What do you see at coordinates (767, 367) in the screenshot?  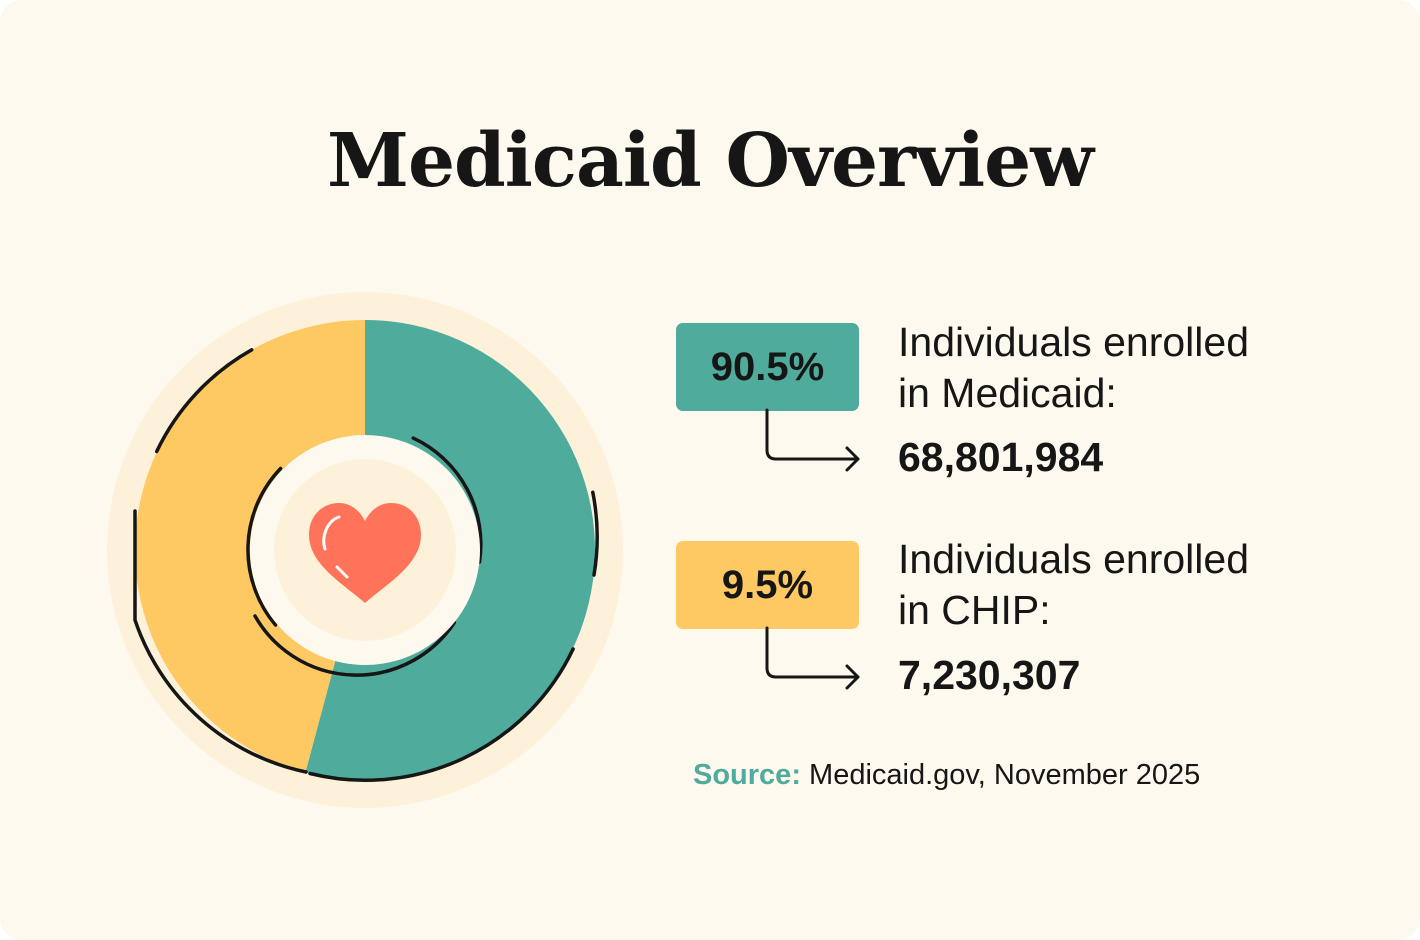 I see `percent-badge-medicaid: 90.5%` at bounding box center [767, 367].